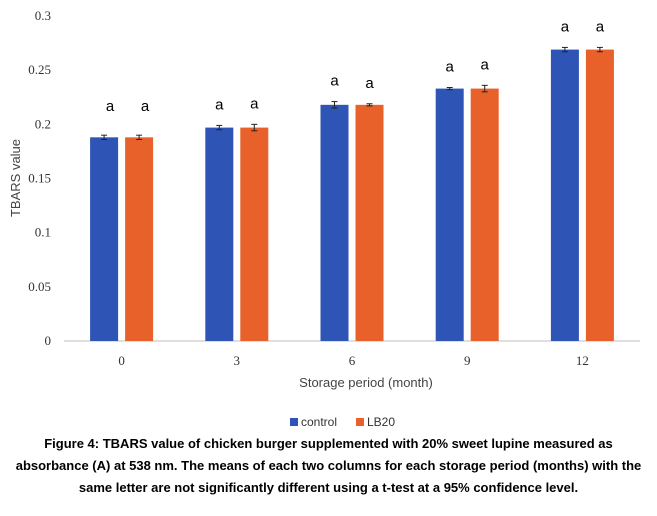 This screenshot has height=516, width=657. I want to click on legend-item-lb20: LB20, so click(375, 422).